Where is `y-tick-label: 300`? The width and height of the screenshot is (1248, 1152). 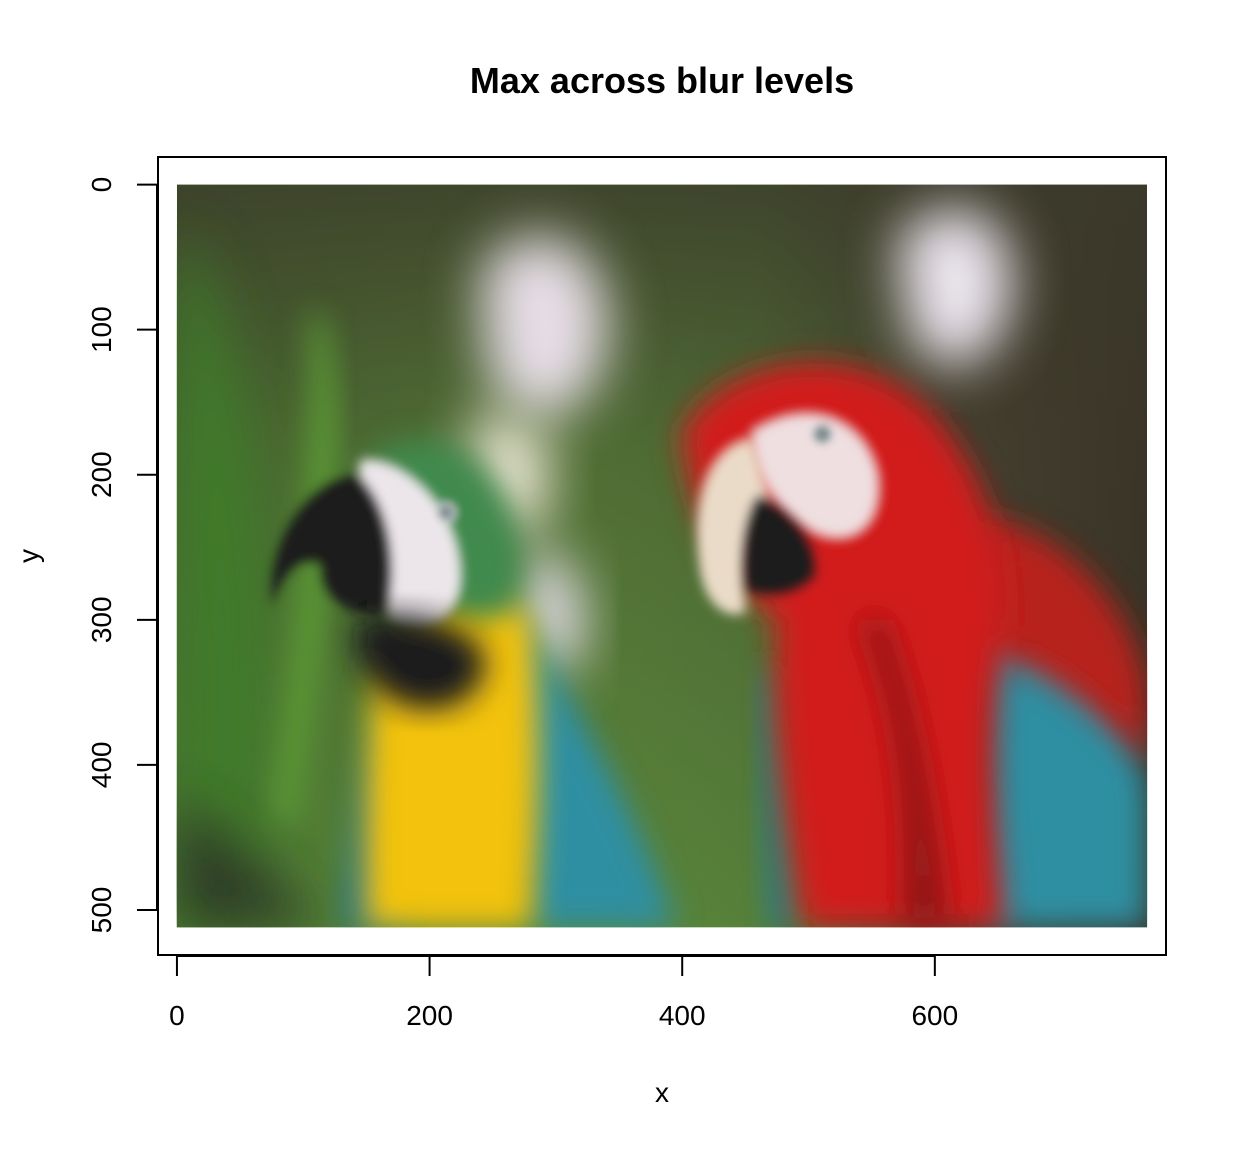
y-tick-label: 300 is located at coordinates (101, 619).